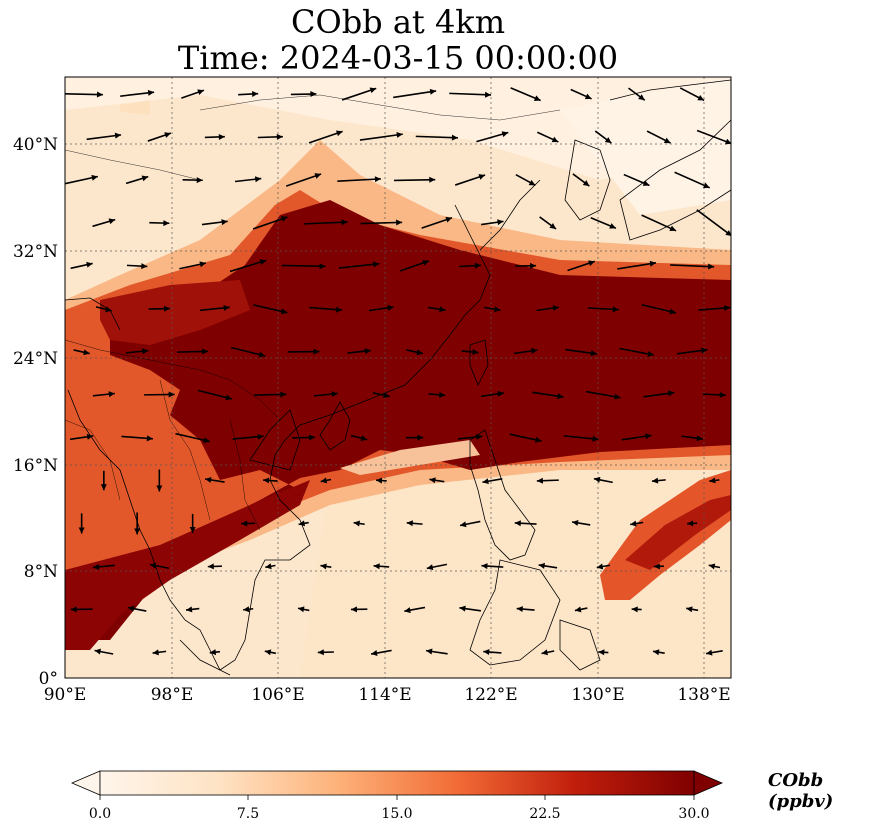 Image resolution: width=887 pixels, height=836 pixels. What do you see at coordinates (708, 783) in the screenshot?
I see `colorbar-extend-max` at bounding box center [708, 783].